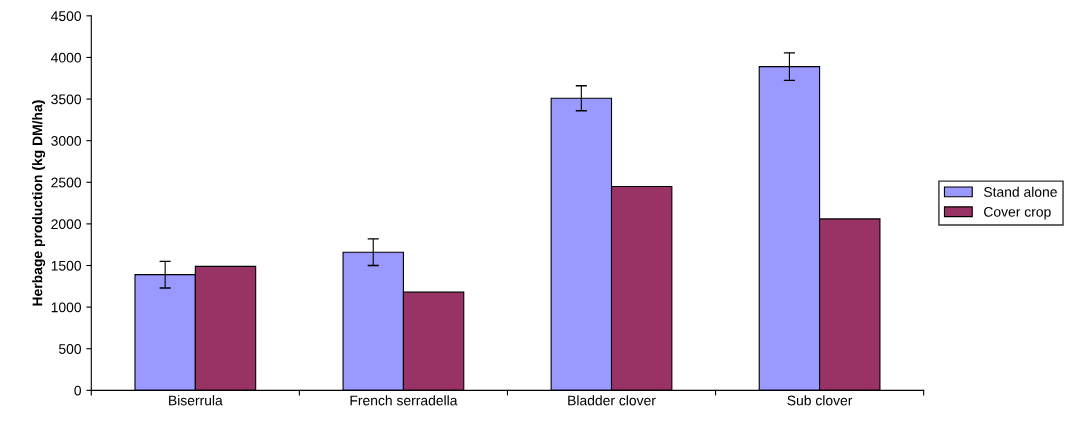 The width and height of the screenshot is (1074, 428). Describe the element at coordinates (66, 16) in the screenshot. I see `y-tick-label: 4500` at that location.